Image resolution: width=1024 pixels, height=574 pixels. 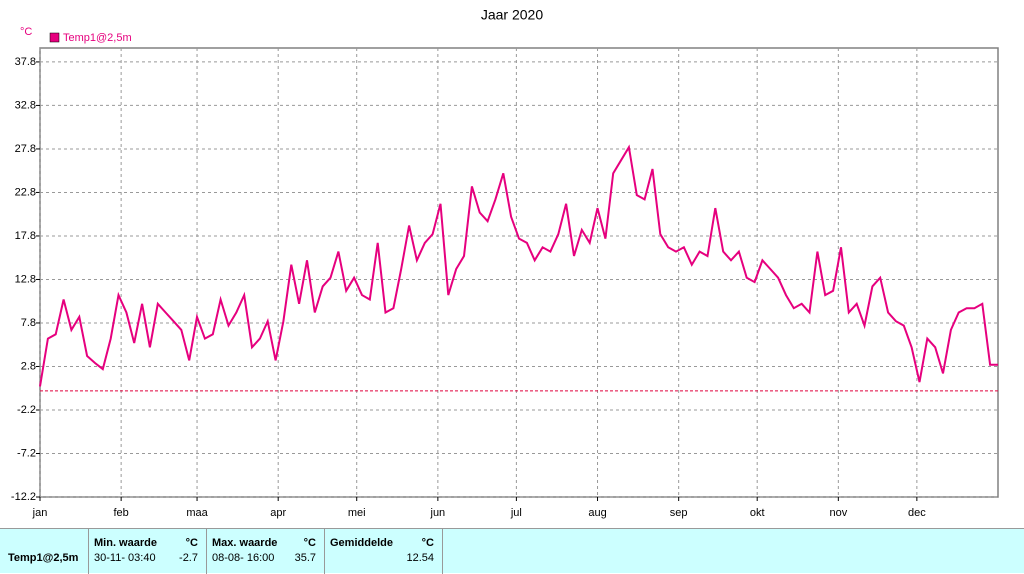 I want to click on table-cell: Max. waarde °C 08-08- 16:00 35.7, so click(x=266, y=551).